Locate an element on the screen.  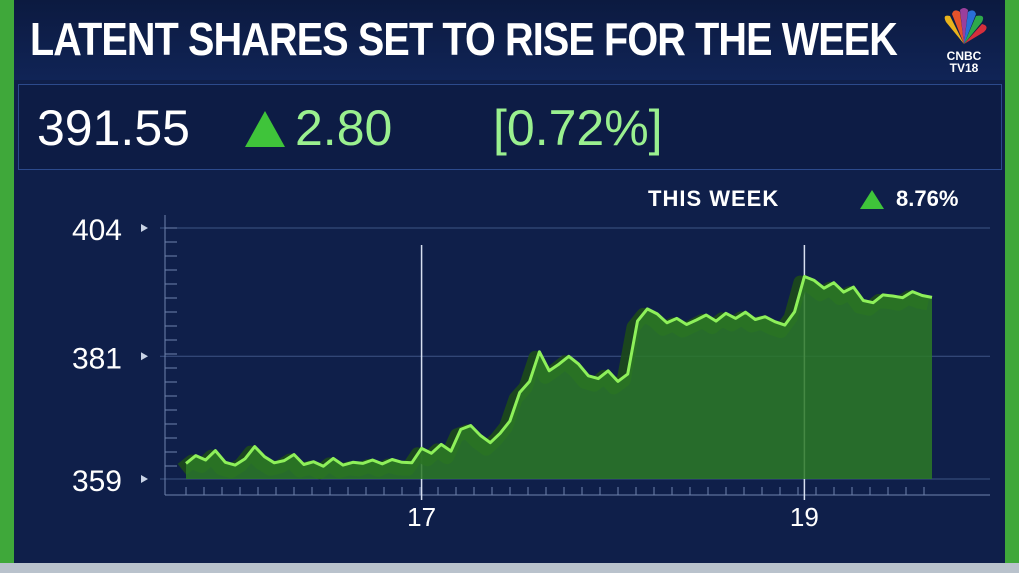
headline: LATENT SHARES SET TO RISE FOR THE WEEK is located at coordinates (464, 39).